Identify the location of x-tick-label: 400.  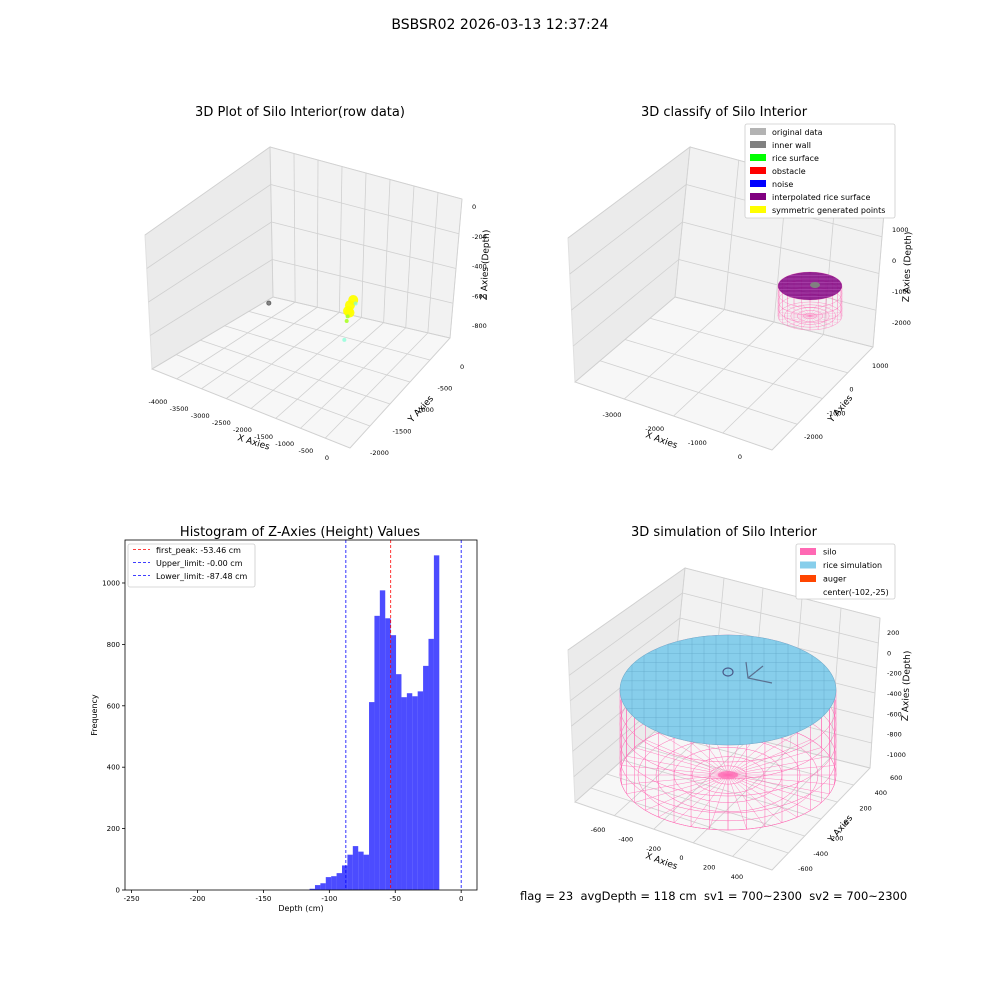
(737, 877).